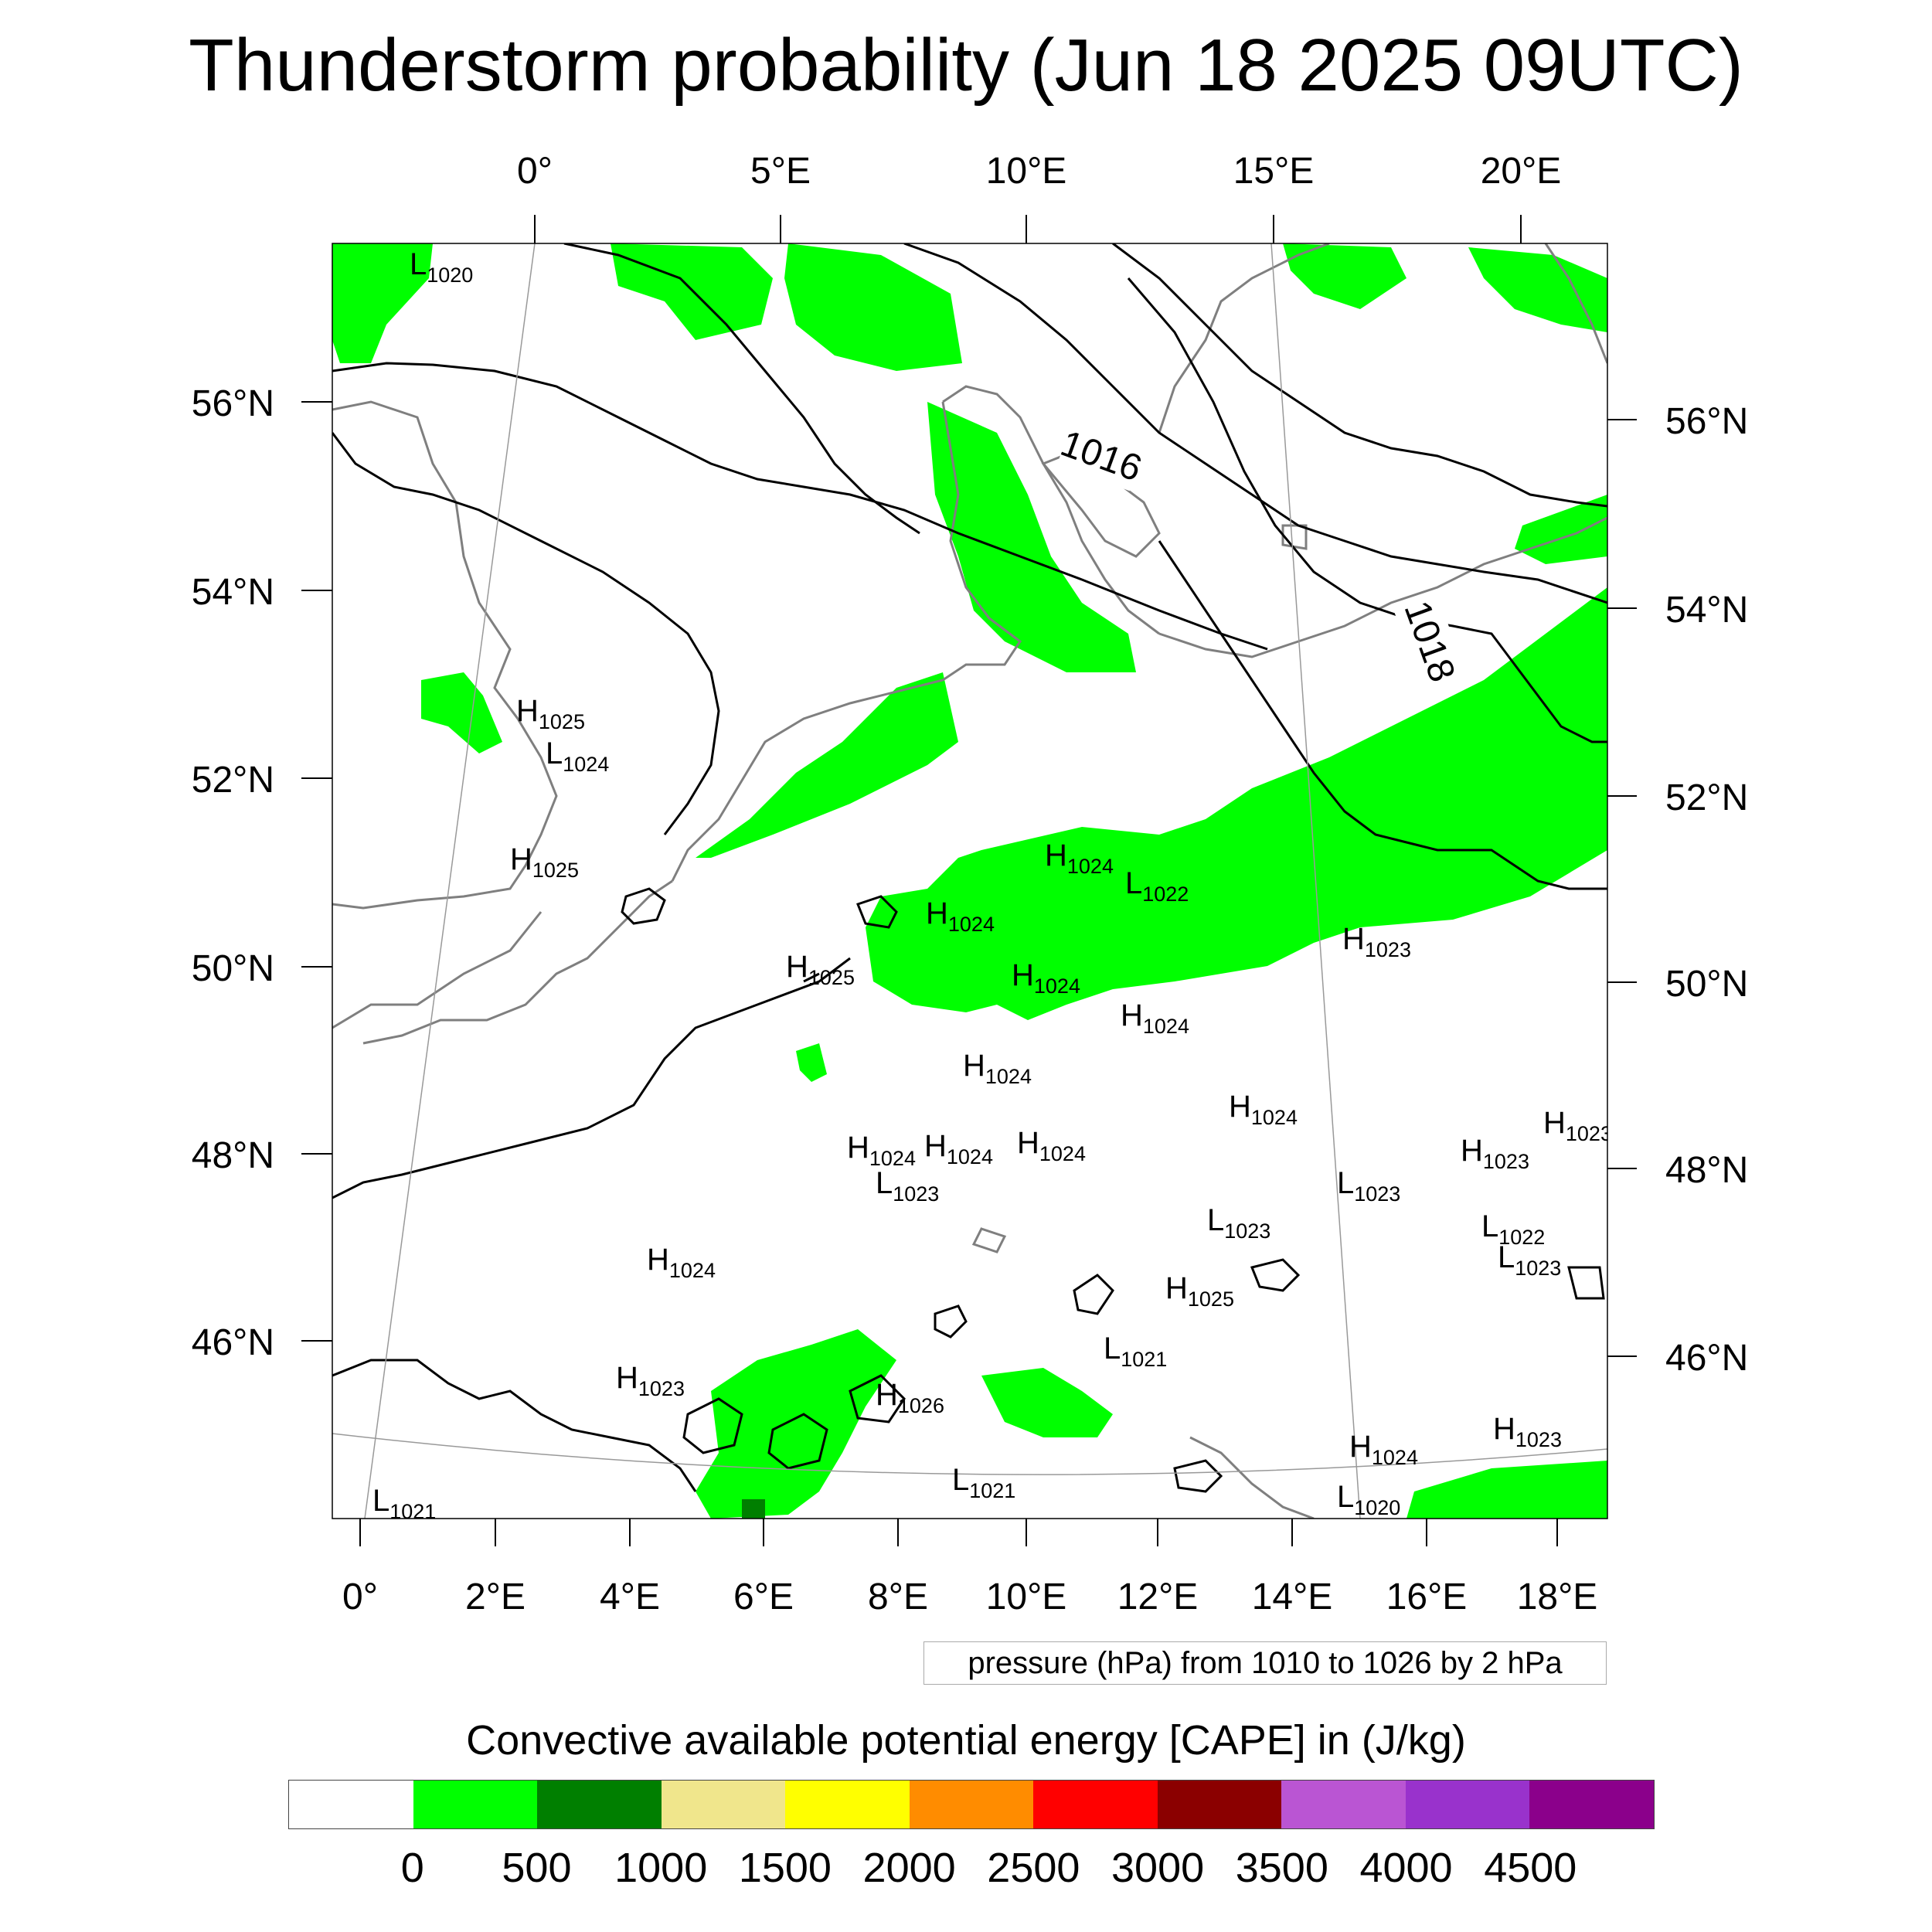 The image size is (1932, 1932). I want to click on coastline-baltic-south, so click(1383, 587).